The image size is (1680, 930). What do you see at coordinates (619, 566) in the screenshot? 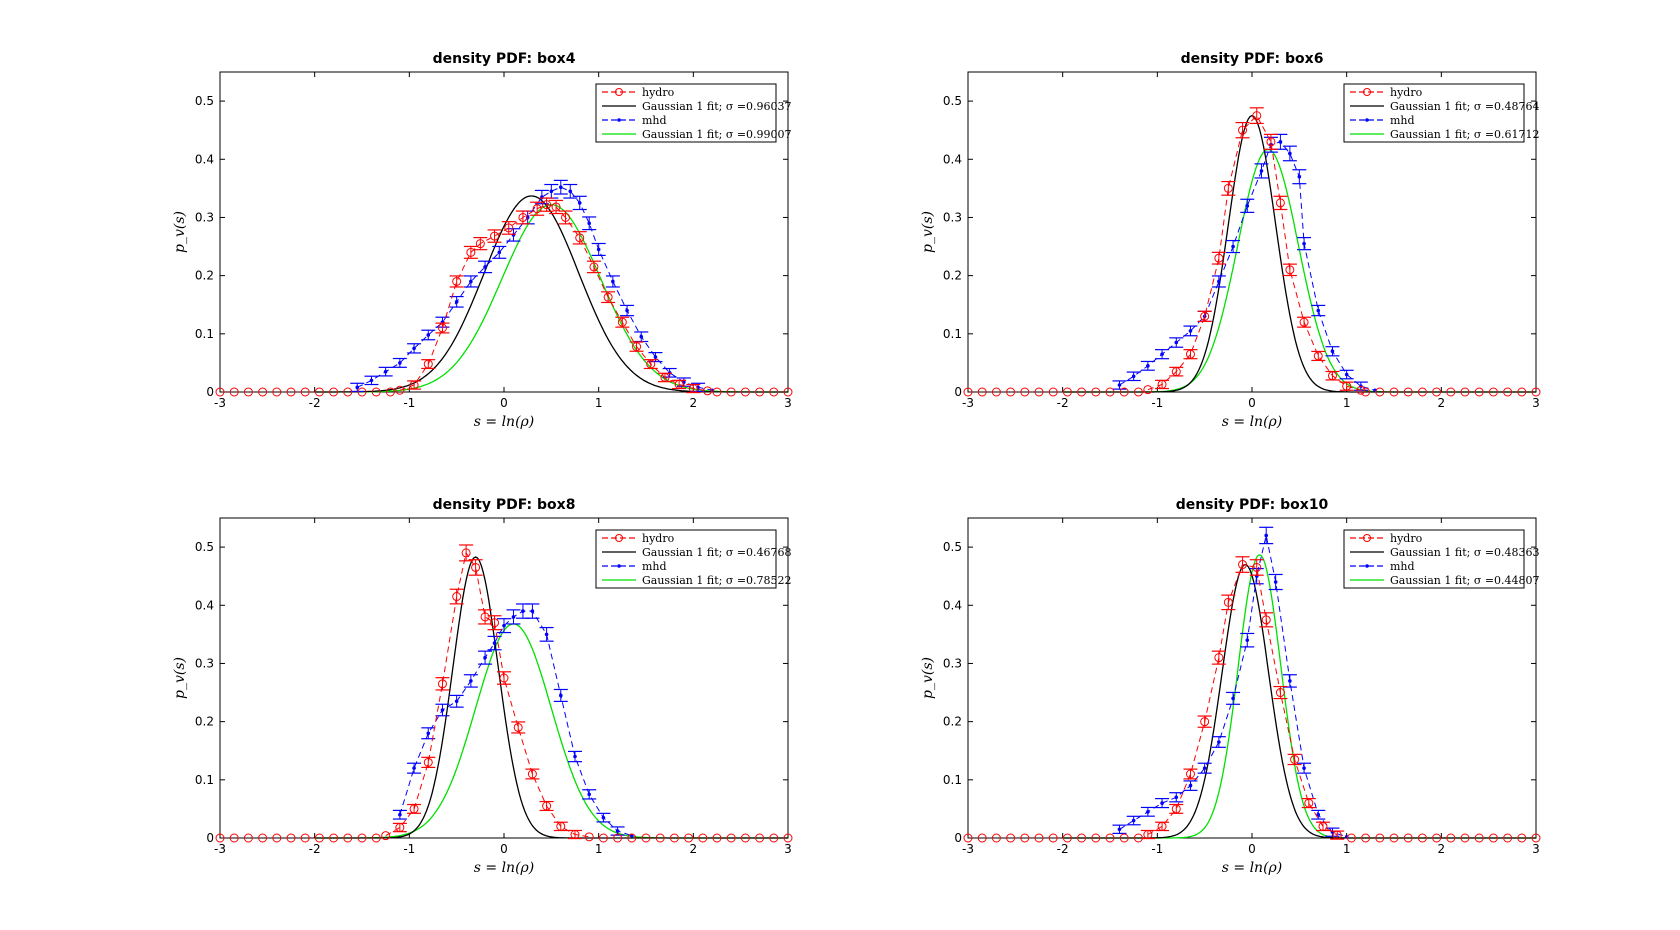
I see `legend-marker-mhd` at bounding box center [619, 566].